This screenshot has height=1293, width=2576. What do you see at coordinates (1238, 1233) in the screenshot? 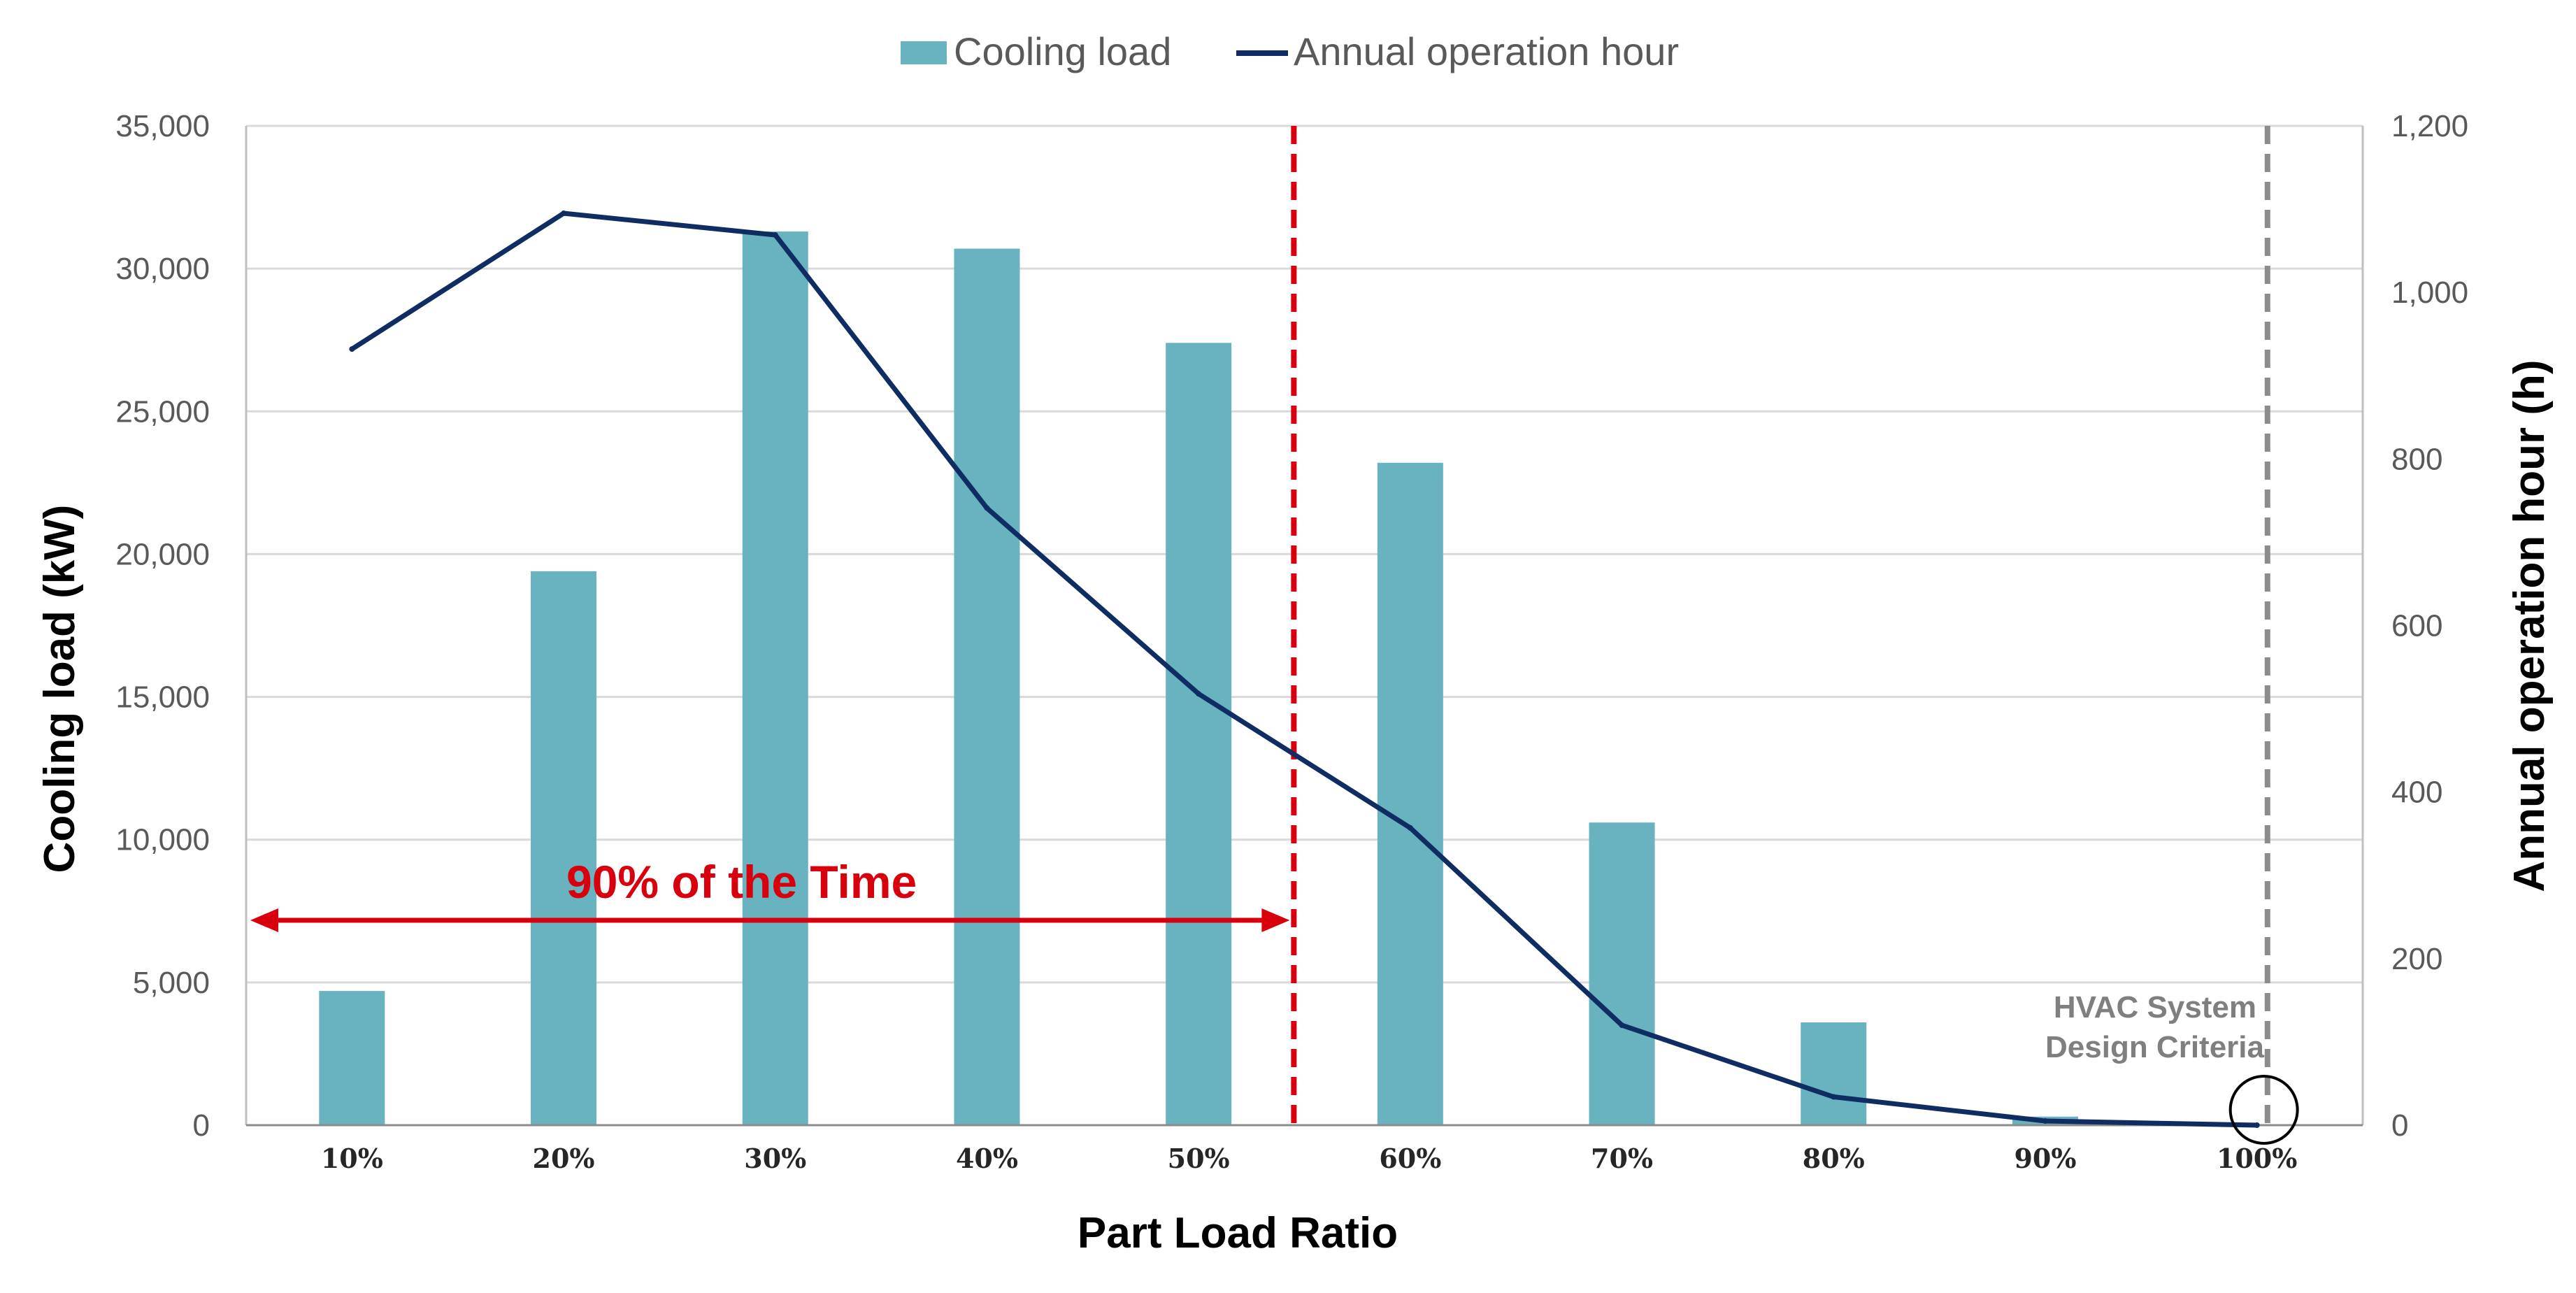
I see `x-axis-title: Part Load Ratio` at bounding box center [1238, 1233].